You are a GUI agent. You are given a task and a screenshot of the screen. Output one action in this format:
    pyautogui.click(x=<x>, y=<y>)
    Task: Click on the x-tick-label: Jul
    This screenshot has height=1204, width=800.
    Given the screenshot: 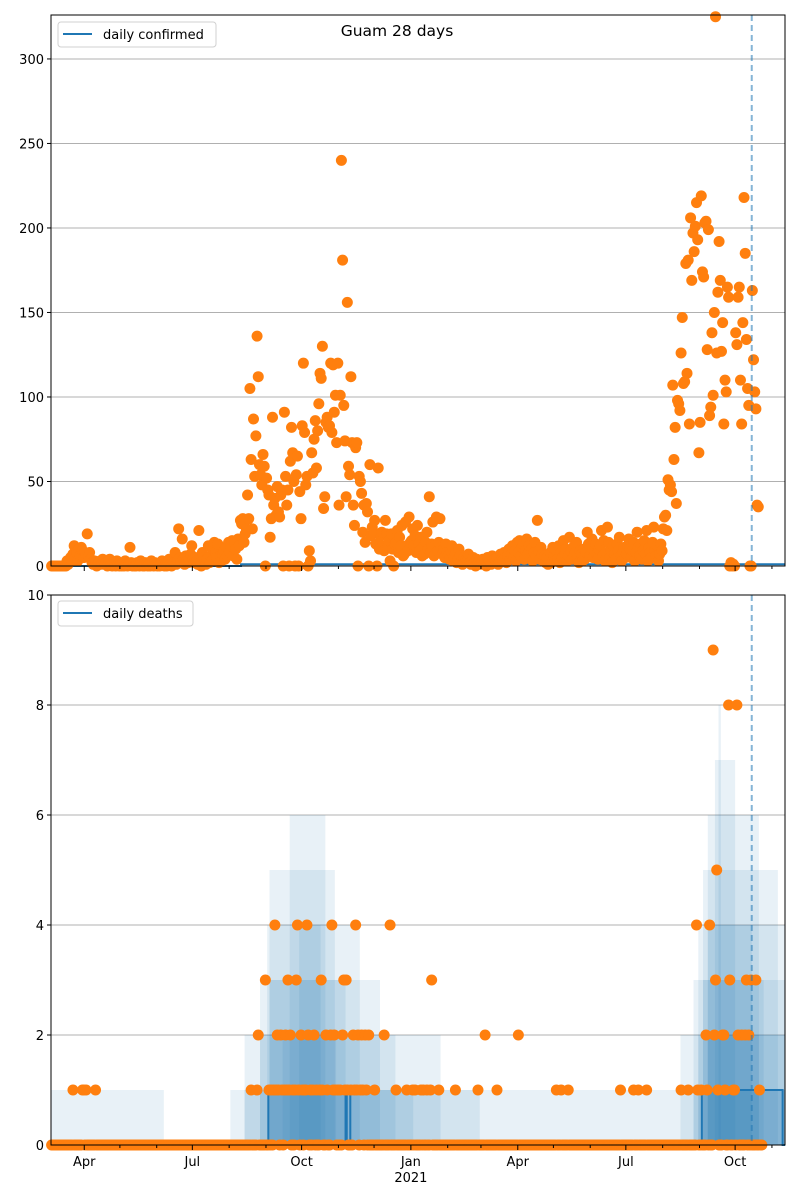 What is the action you would take?
    pyautogui.click(x=191, y=1162)
    